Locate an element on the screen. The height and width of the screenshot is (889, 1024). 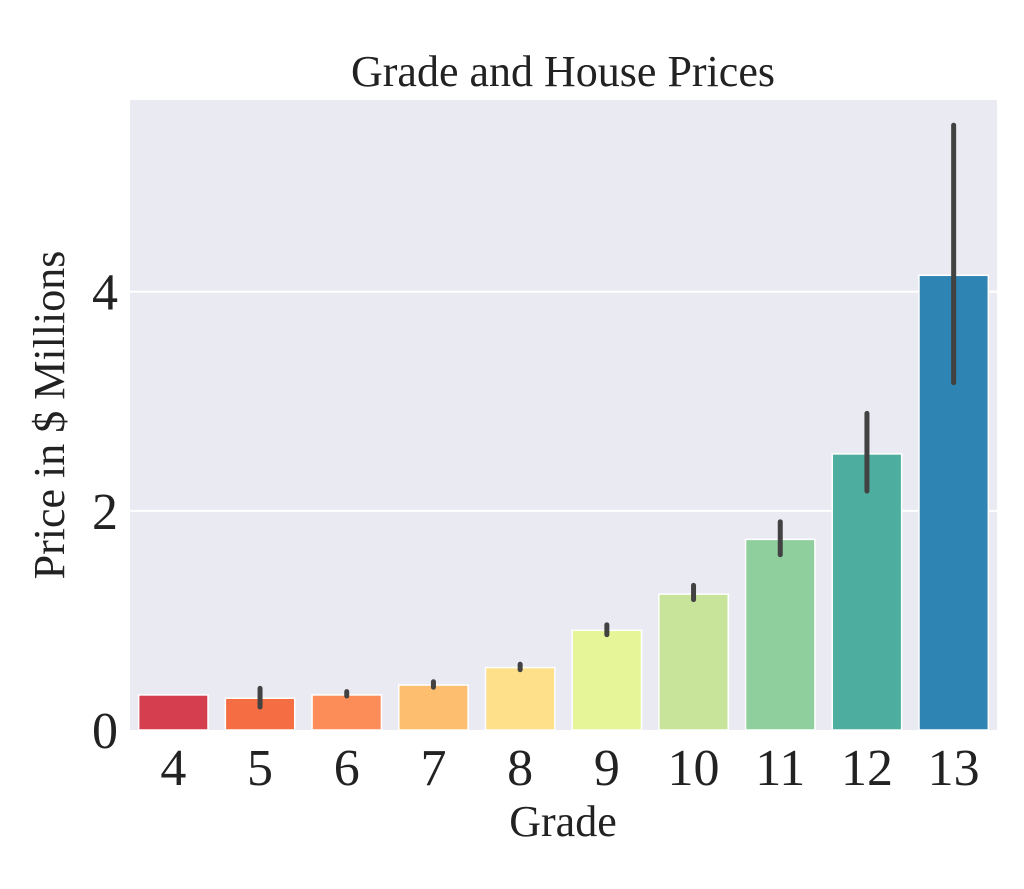
x-tick-label: 6 is located at coordinates (347, 768).